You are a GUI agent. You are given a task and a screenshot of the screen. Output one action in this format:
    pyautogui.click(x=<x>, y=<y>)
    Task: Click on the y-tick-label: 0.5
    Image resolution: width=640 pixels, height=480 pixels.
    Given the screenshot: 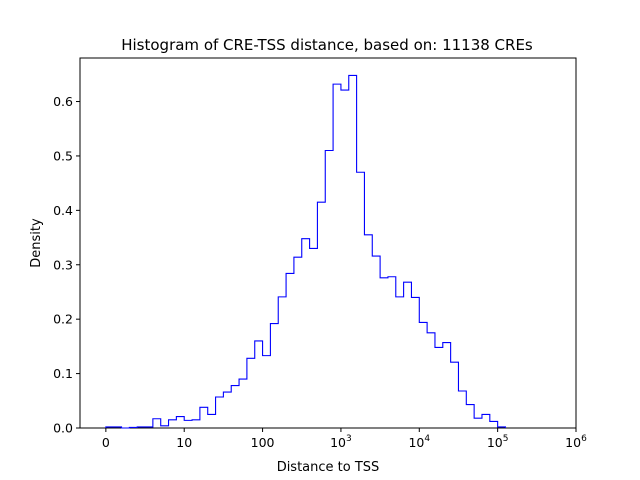 What is the action you would take?
    pyautogui.click(x=63, y=155)
    